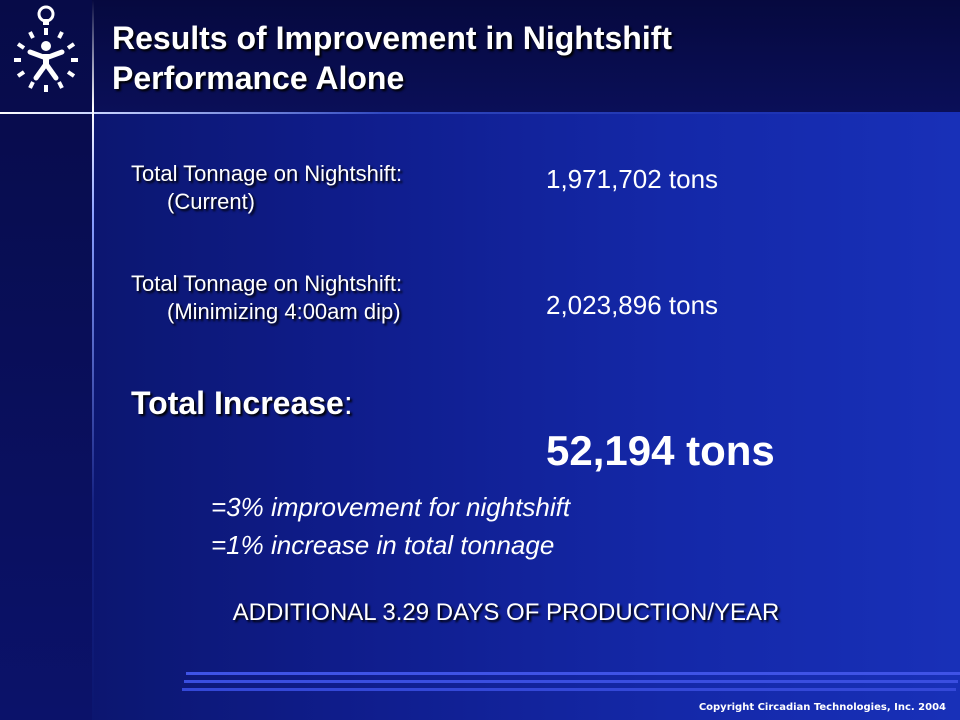  What do you see at coordinates (632, 305) in the screenshot?
I see `improved-tonnage-value: 2,023,896 tons` at bounding box center [632, 305].